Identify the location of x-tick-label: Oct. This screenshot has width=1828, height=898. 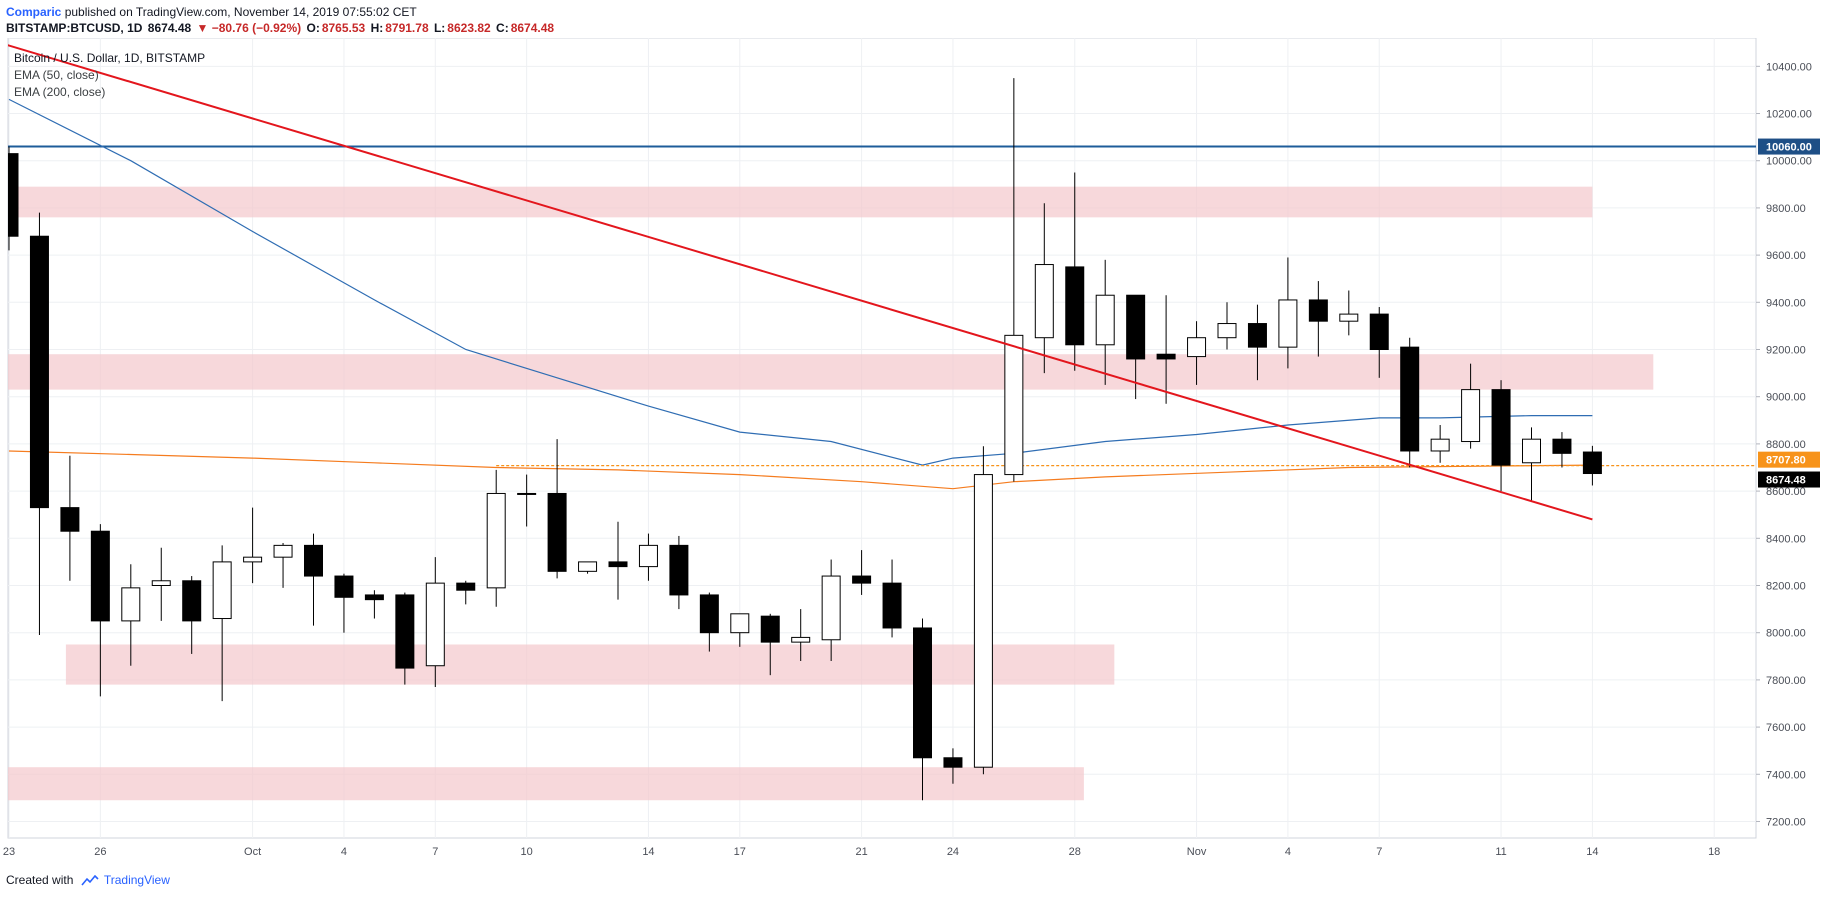
(252, 852).